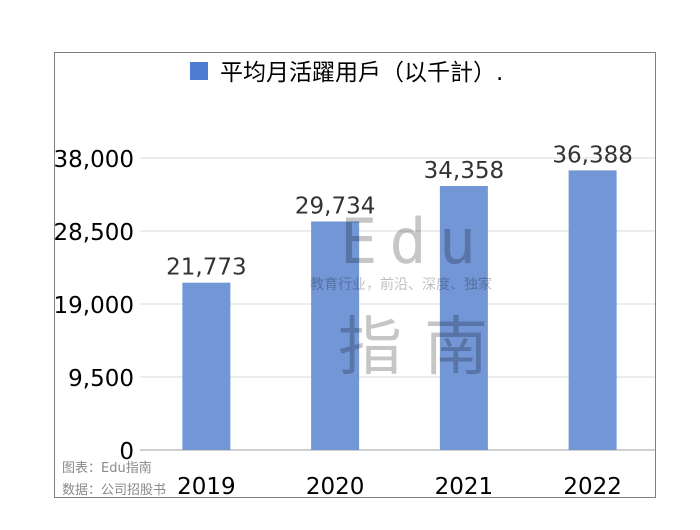 Image resolution: width=700 pixels, height=530 pixels. What do you see at coordinates (114, 490) in the screenshot?
I see `data-credit: 数据：公司招股书` at bounding box center [114, 490].